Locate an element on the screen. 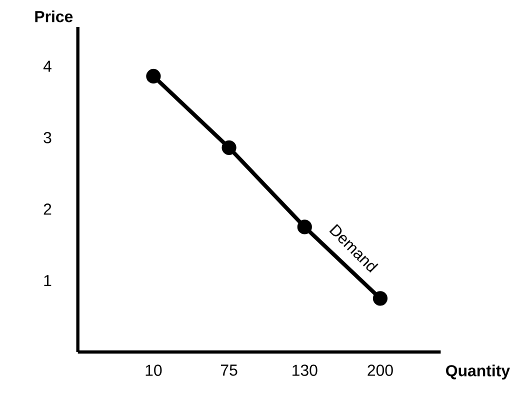  x-tick-label: 200 is located at coordinates (380, 370).